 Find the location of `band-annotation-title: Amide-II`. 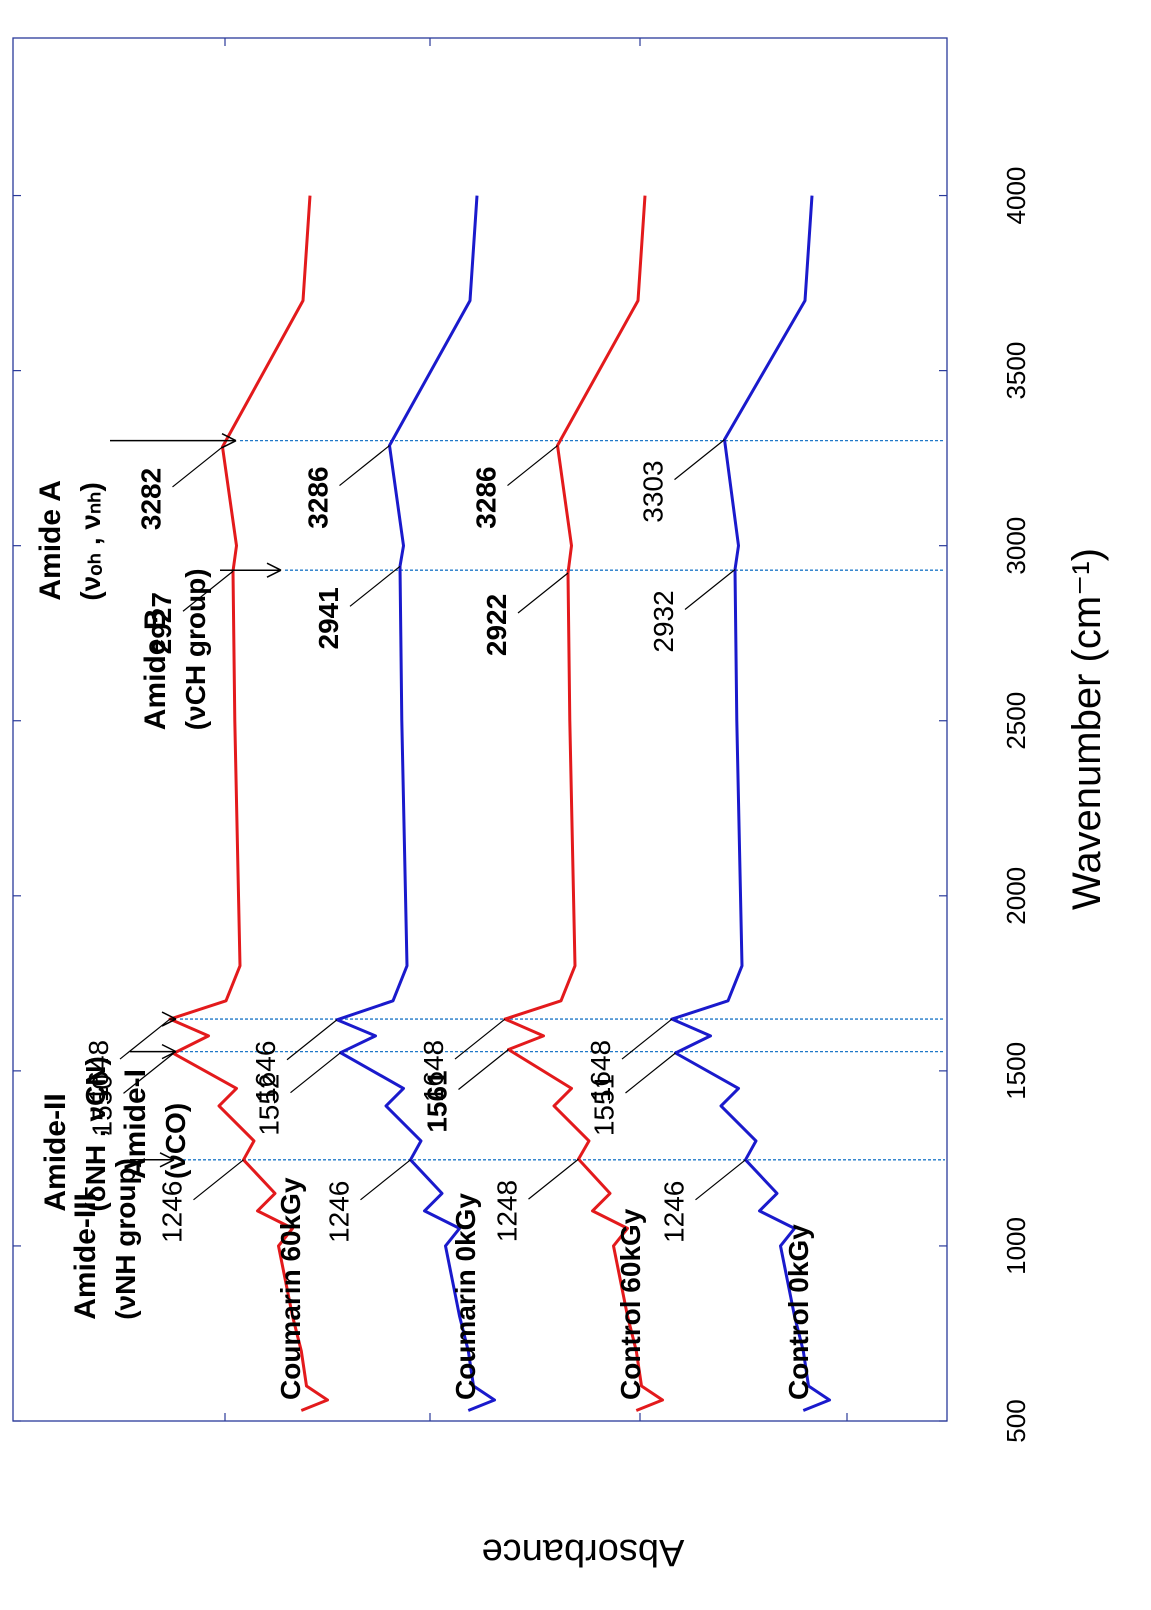

band-annotation-title: Amide-II is located at coordinates (55, 1152).